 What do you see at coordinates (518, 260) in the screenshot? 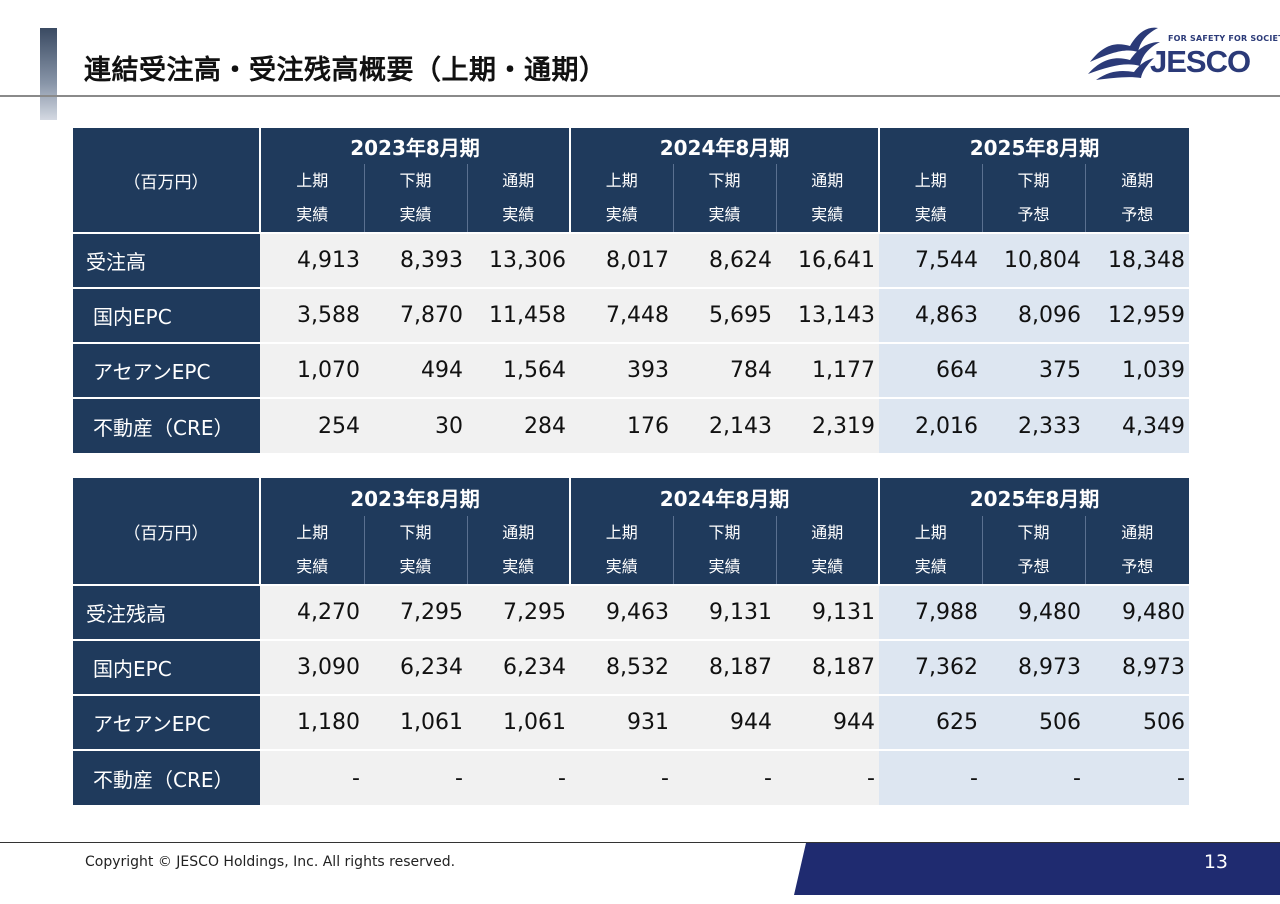
I see `value-cell: 13,306` at bounding box center [518, 260].